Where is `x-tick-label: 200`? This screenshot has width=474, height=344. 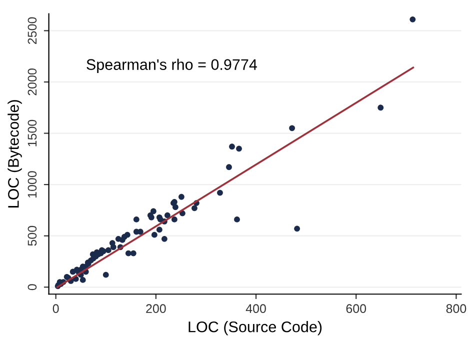 x-tick-label: 200 is located at coordinates (156, 309).